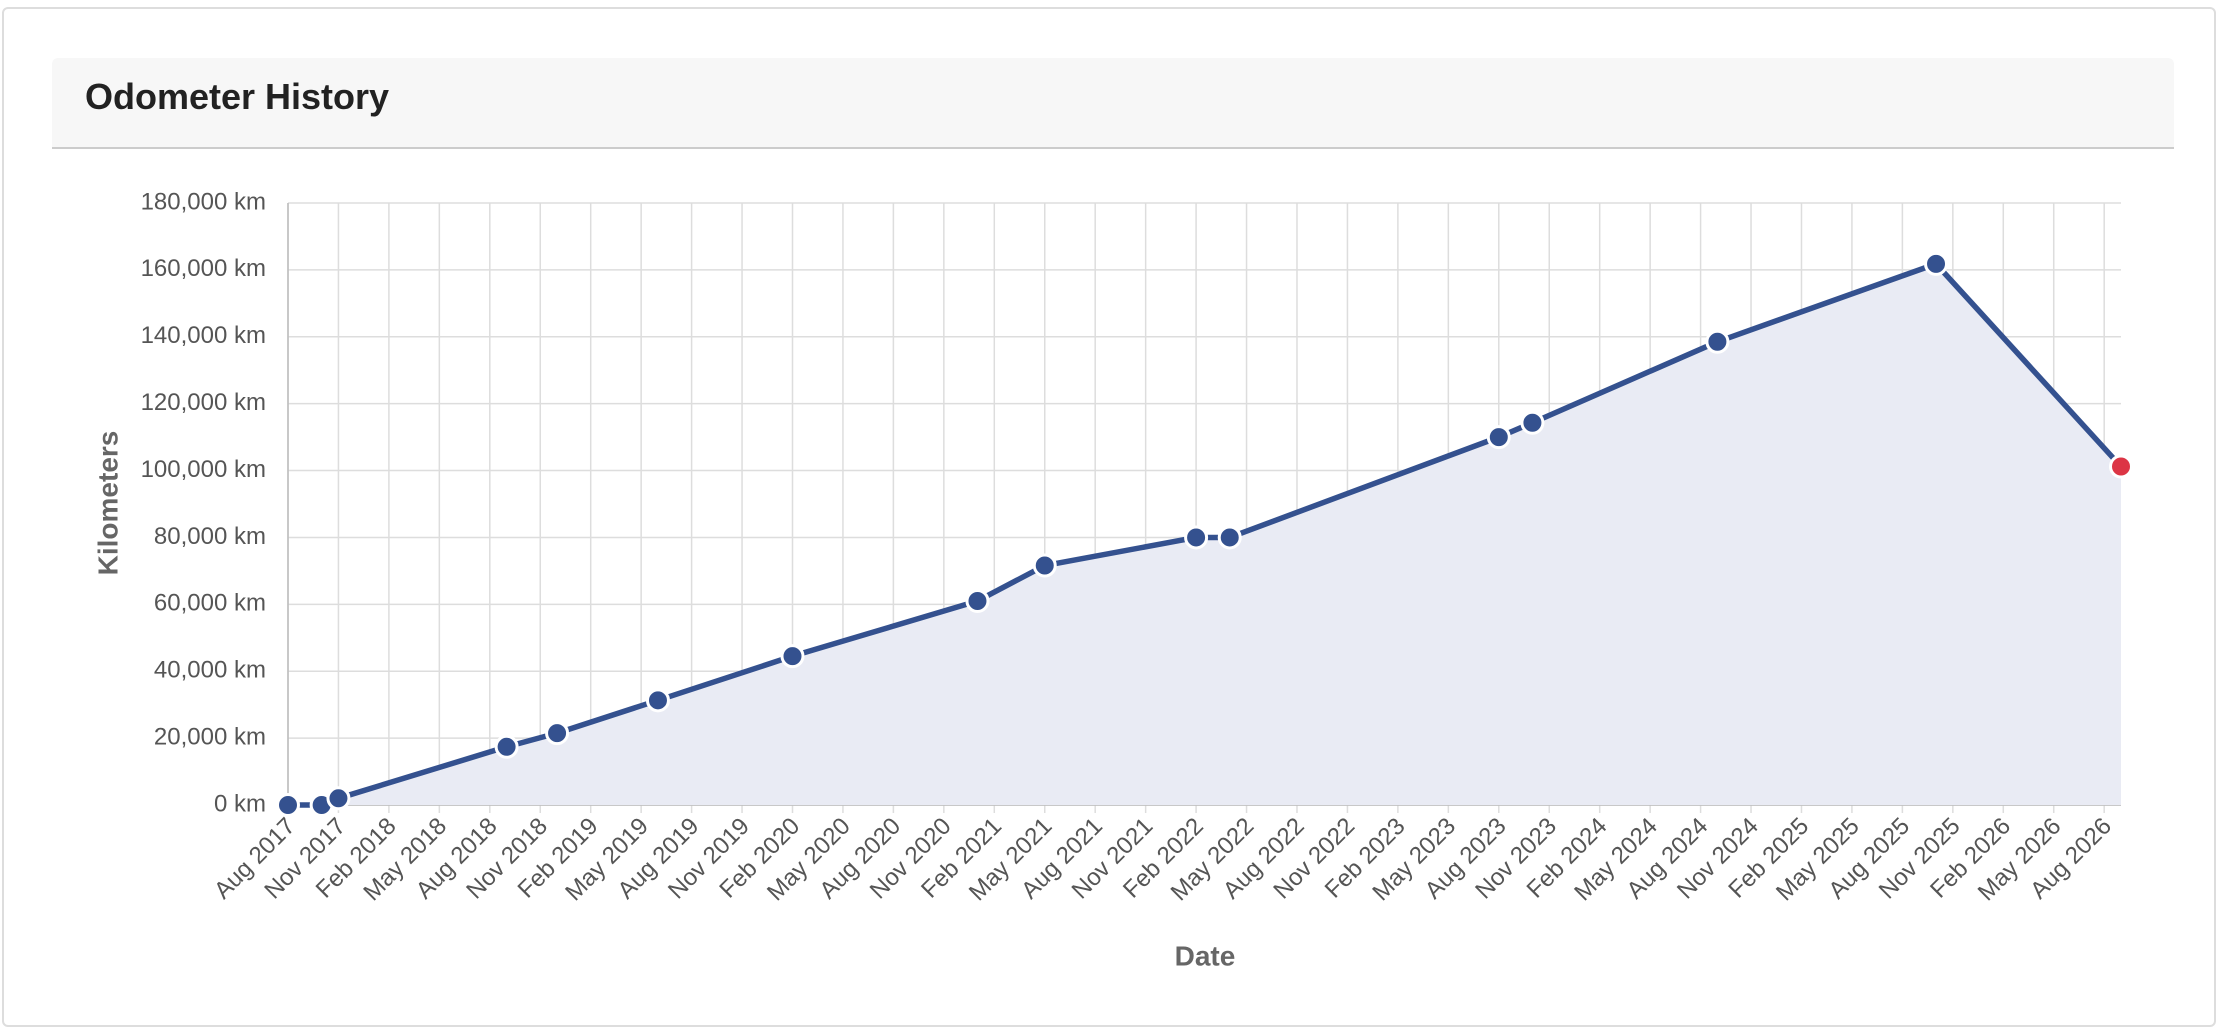 The width and height of the screenshot is (2222, 1027). I want to click on chart-title: Odometer History, so click(237, 96).